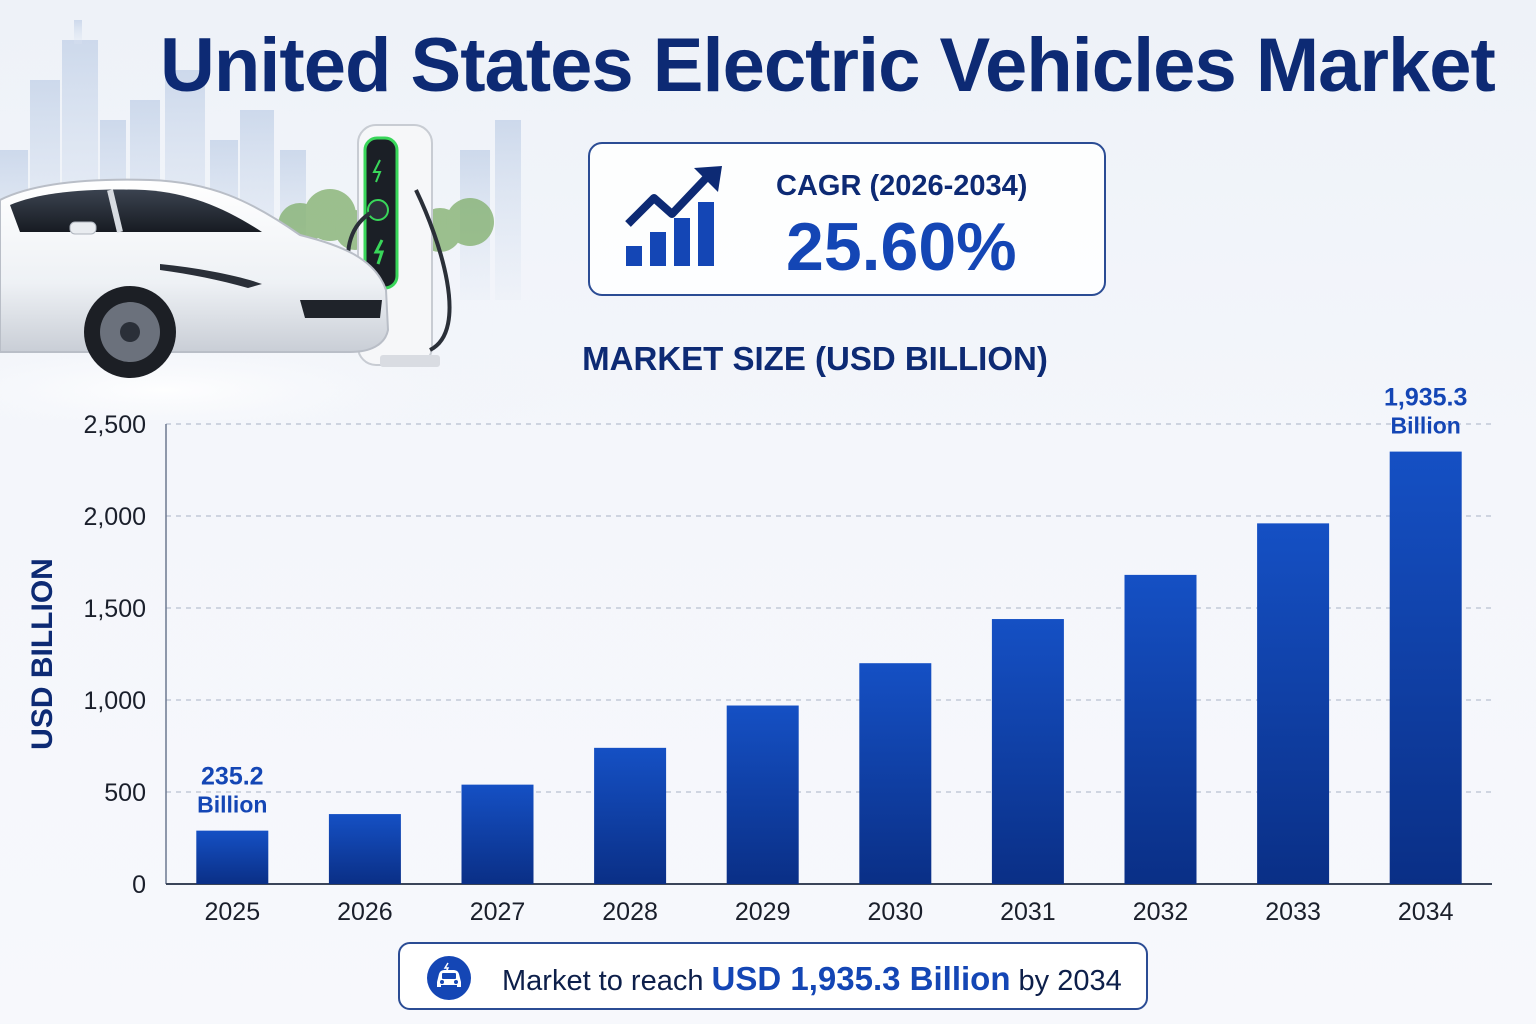 The width and height of the screenshot is (1536, 1024). What do you see at coordinates (673, 216) in the screenshot?
I see `growth-chart-icon` at bounding box center [673, 216].